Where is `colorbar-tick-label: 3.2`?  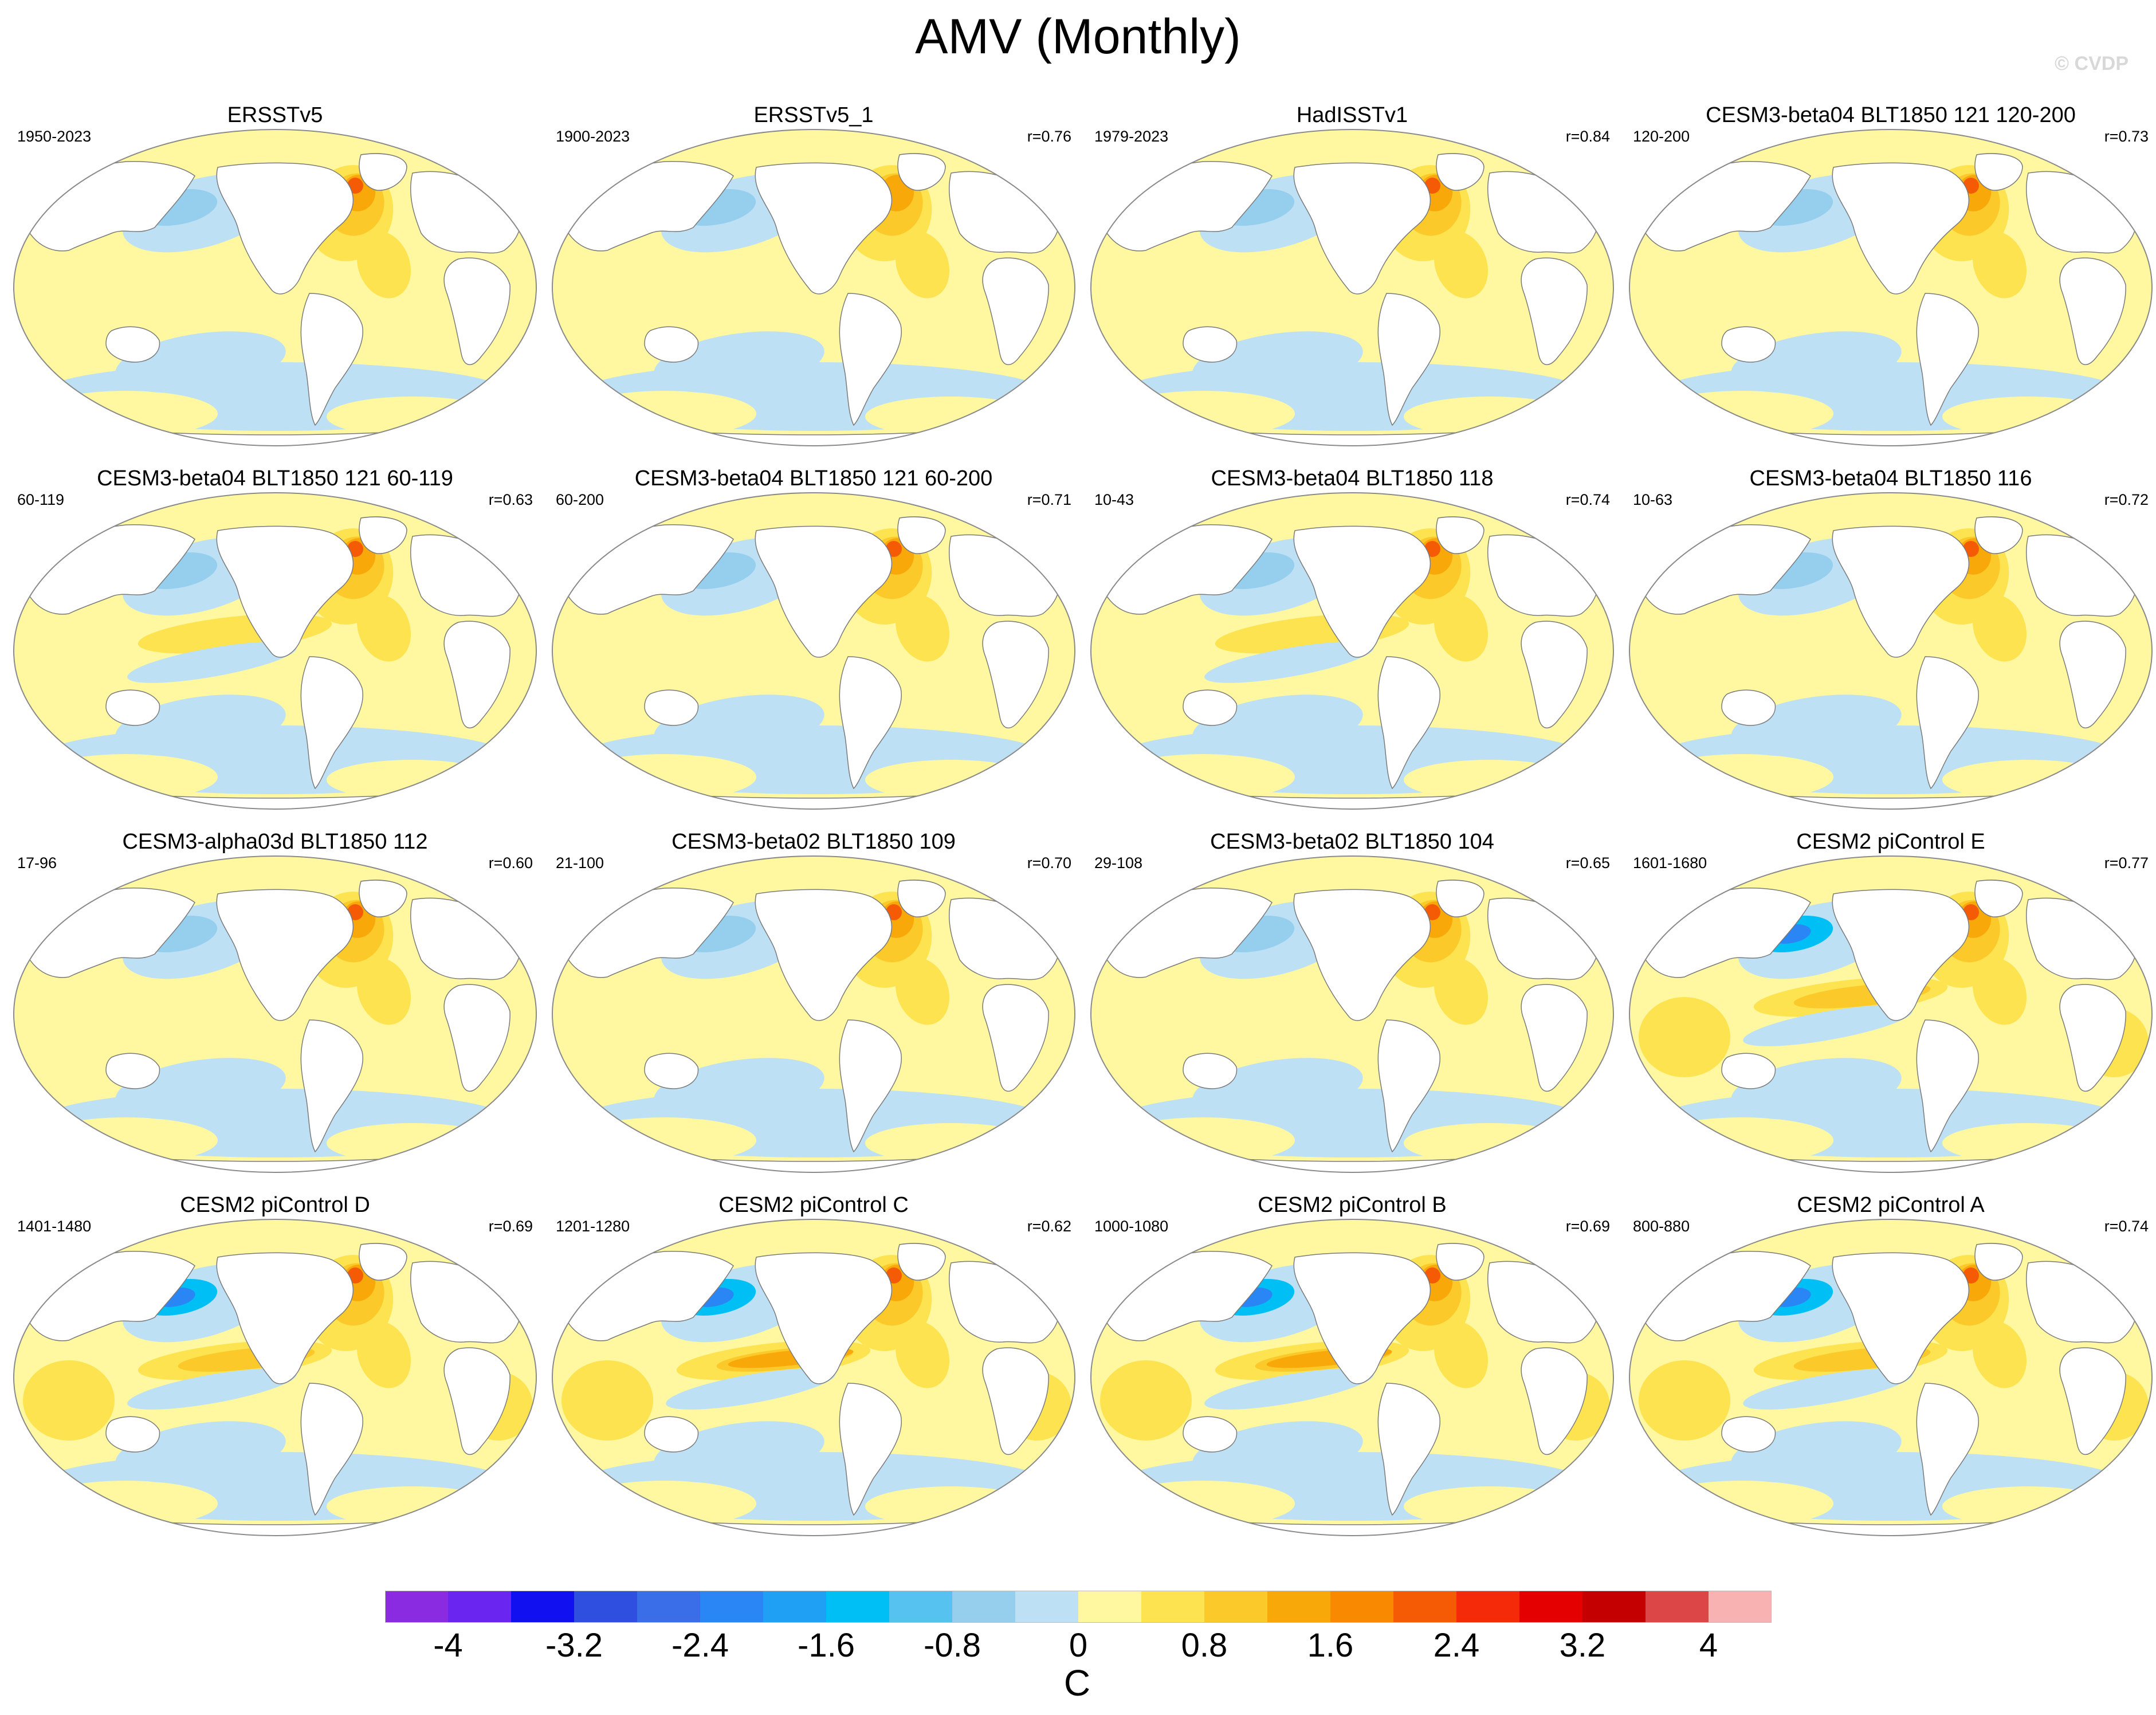
colorbar-tick-label: 3.2 is located at coordinates (1582, 1645).